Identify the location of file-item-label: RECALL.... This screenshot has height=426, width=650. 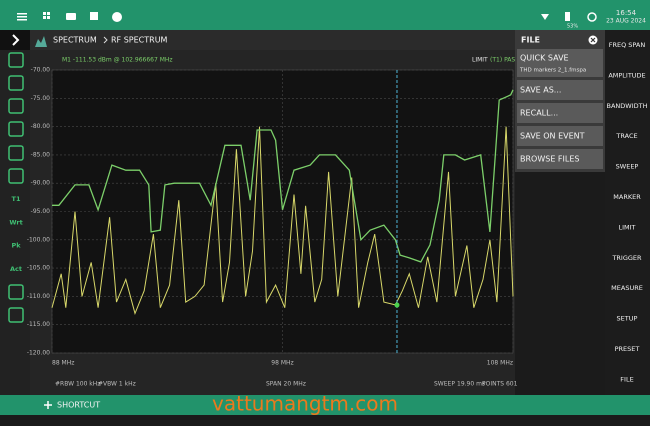
(539, 113).